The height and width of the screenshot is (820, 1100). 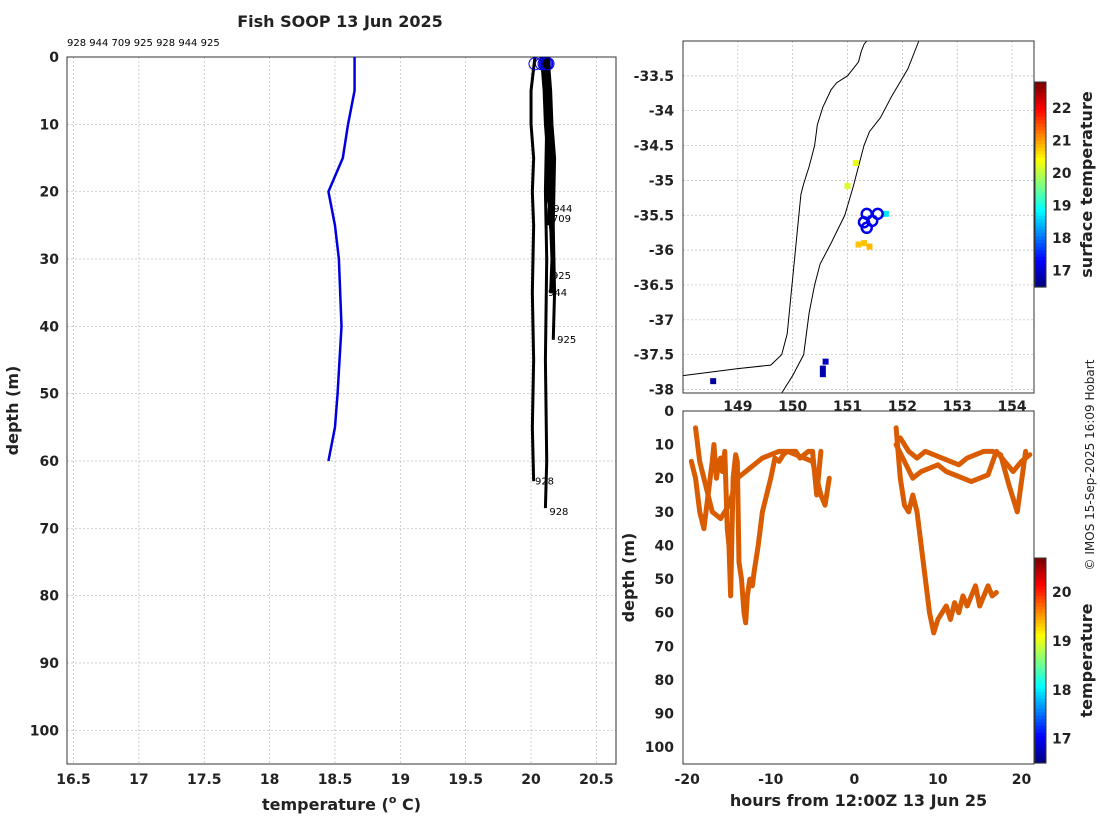 What do you see at coordinates (775, 208) in the screenshot?
I see `coastline` at bounding box center [775, 208].